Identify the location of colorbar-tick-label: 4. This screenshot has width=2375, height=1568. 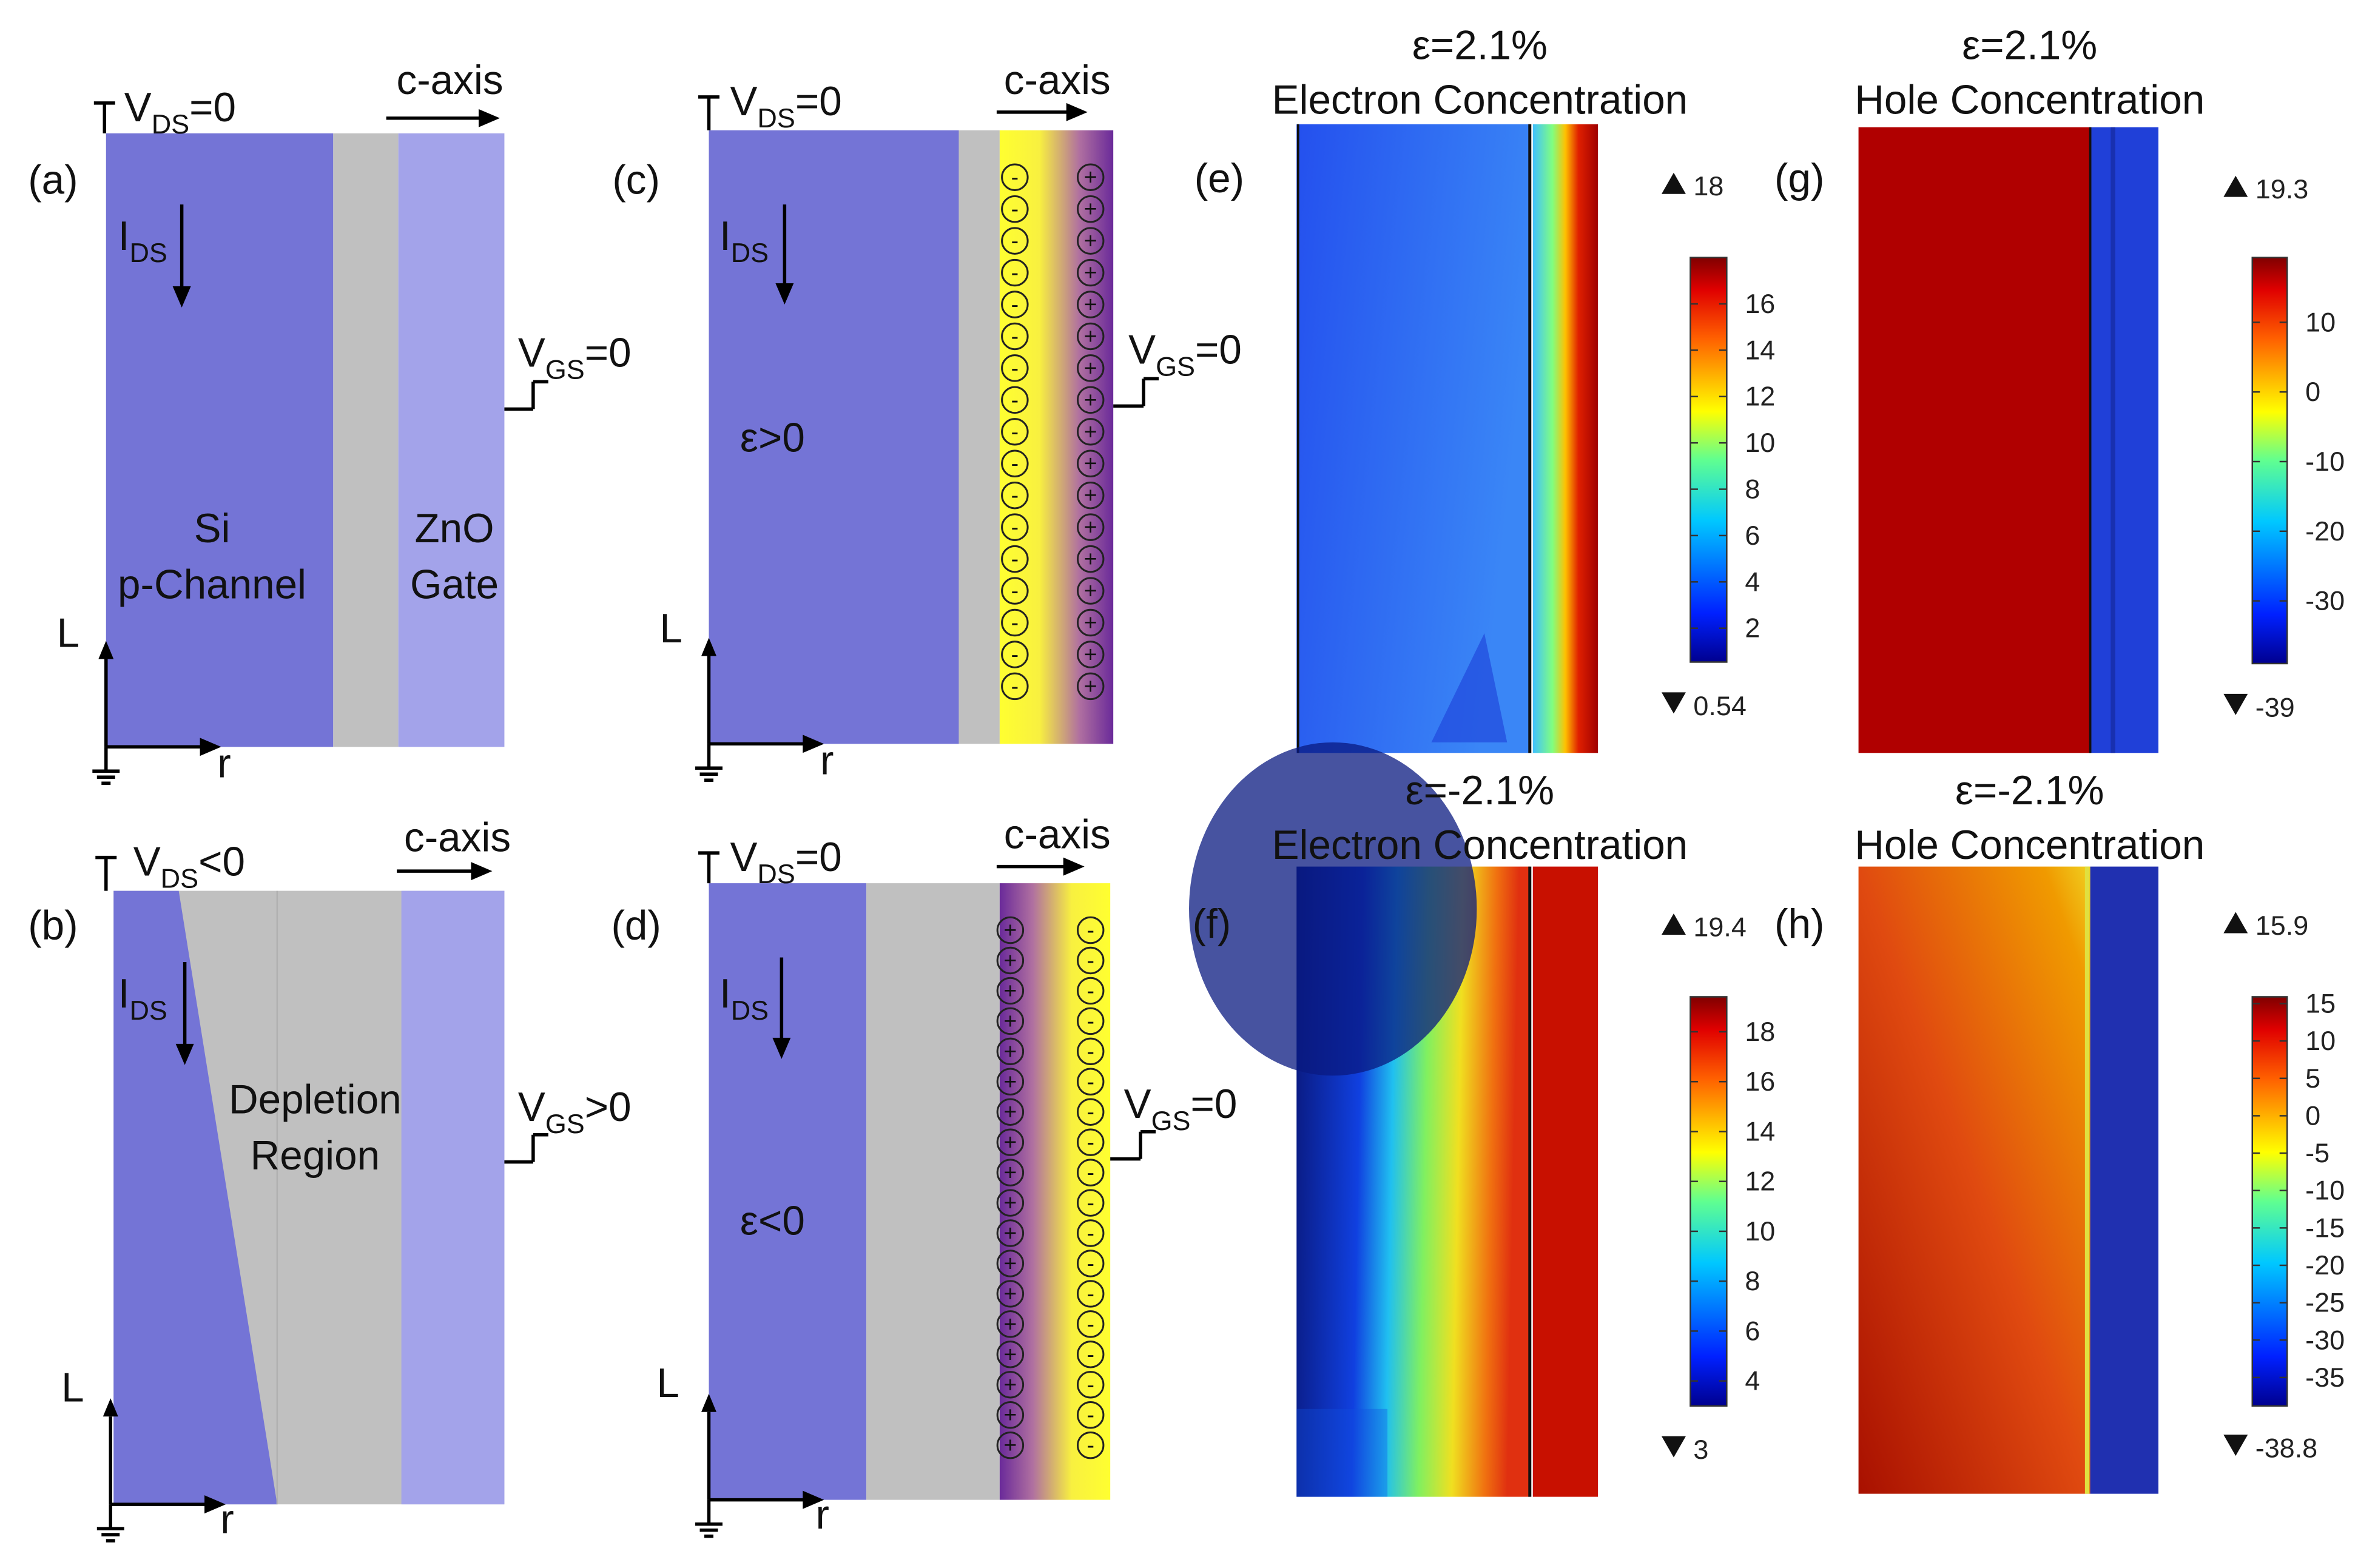
(1753, 1380).